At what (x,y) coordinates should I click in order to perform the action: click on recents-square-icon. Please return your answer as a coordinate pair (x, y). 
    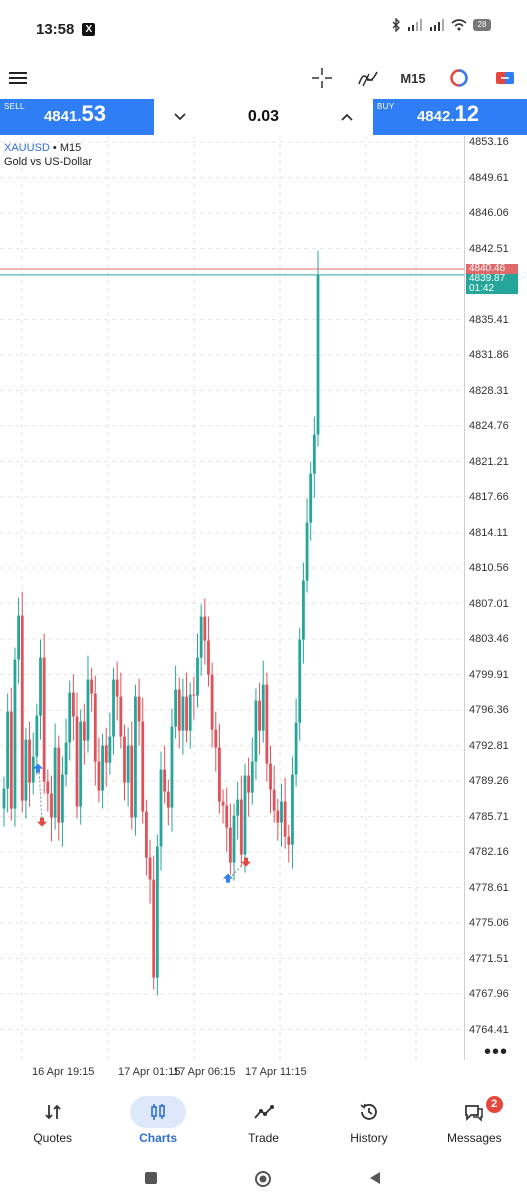
    Looking at the image, I should click on (151, 1180).